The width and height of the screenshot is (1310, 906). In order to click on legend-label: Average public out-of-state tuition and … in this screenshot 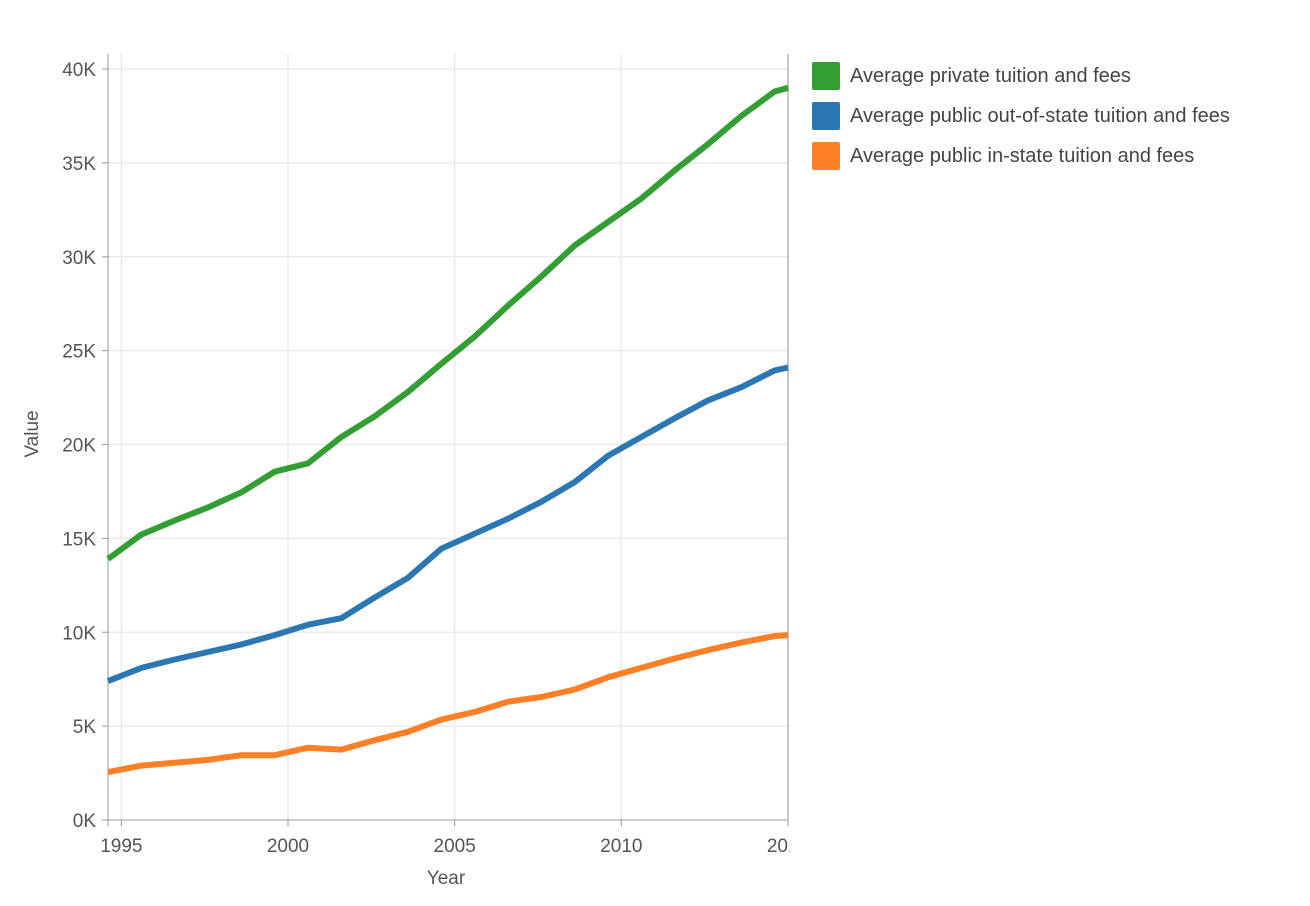, I will do `click(1040, 115)`.